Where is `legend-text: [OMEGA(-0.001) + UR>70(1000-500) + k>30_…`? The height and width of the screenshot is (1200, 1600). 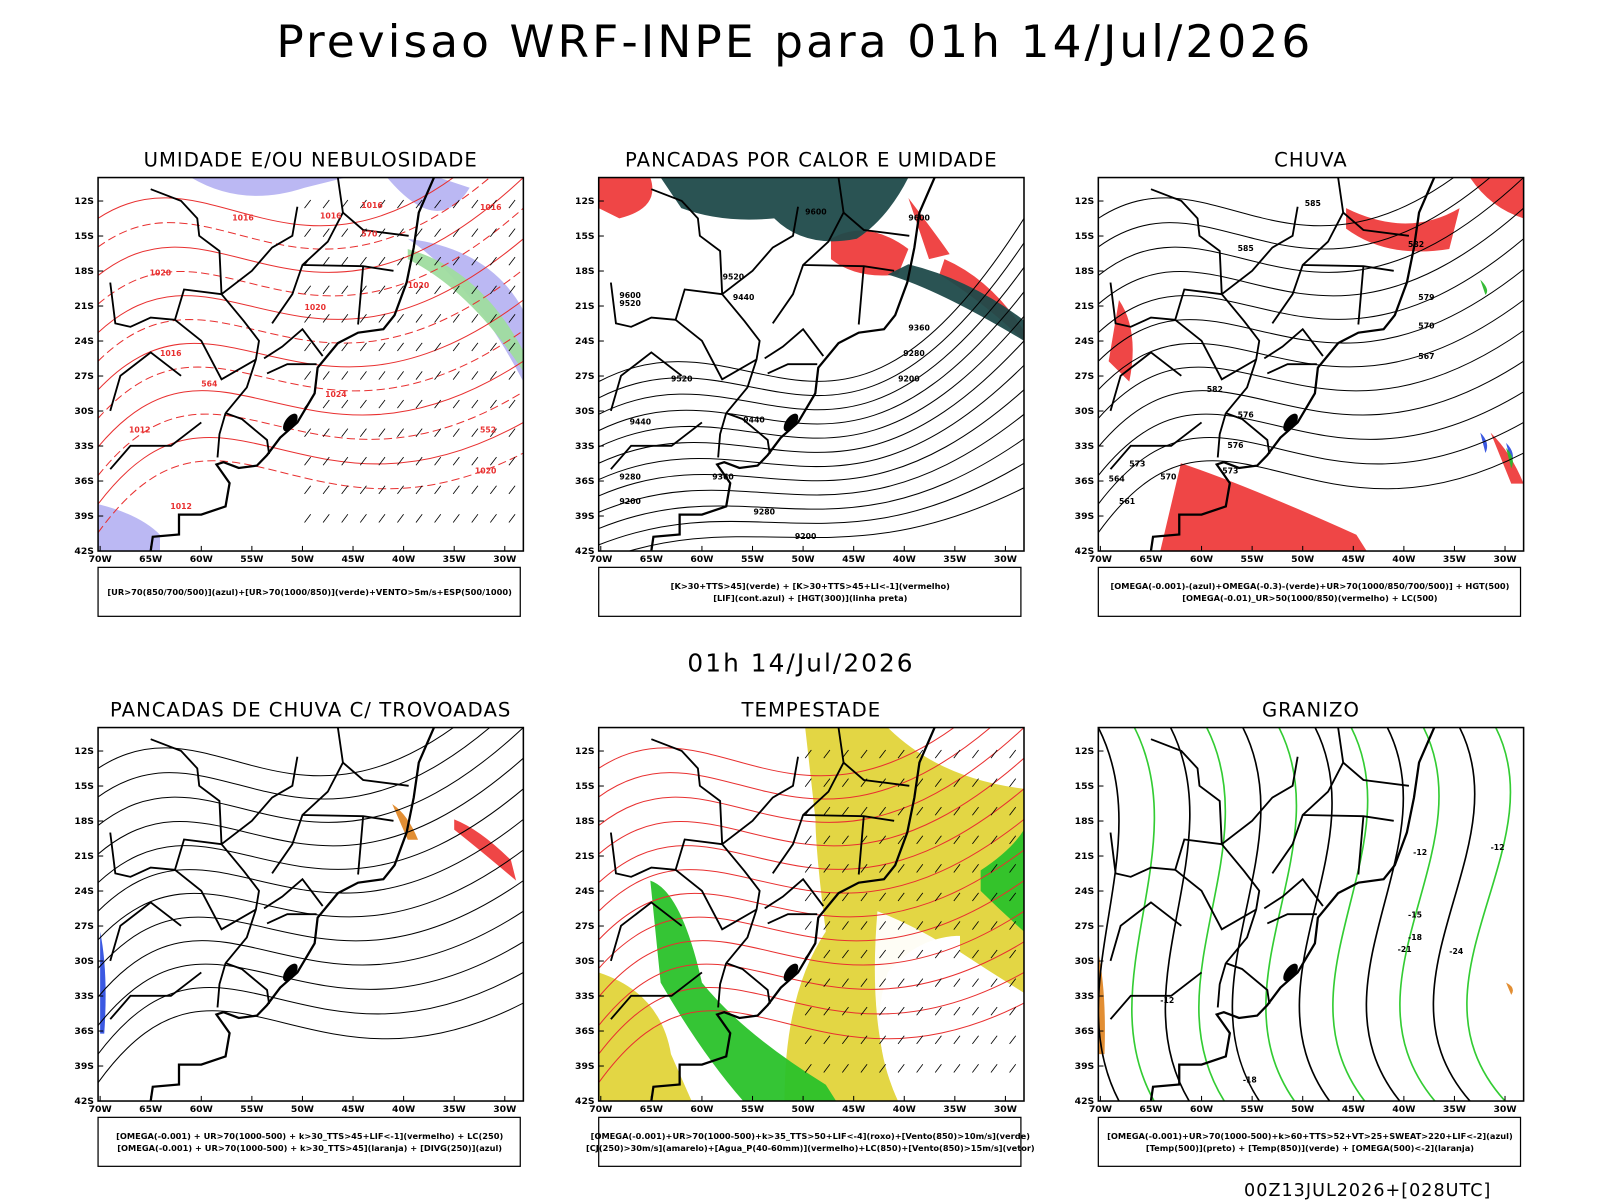 legend-text: [OMEGA(-0.001) + UR>70(1000-500) + k>30_… is located at coordinates (309, 1148).